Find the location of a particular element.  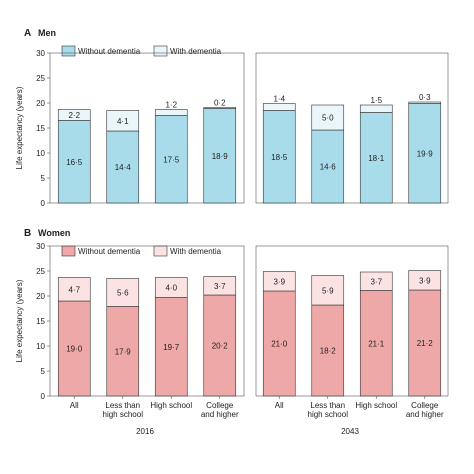

bar-label-with-dementia: 1·2 is located at coordinates (171, 105).